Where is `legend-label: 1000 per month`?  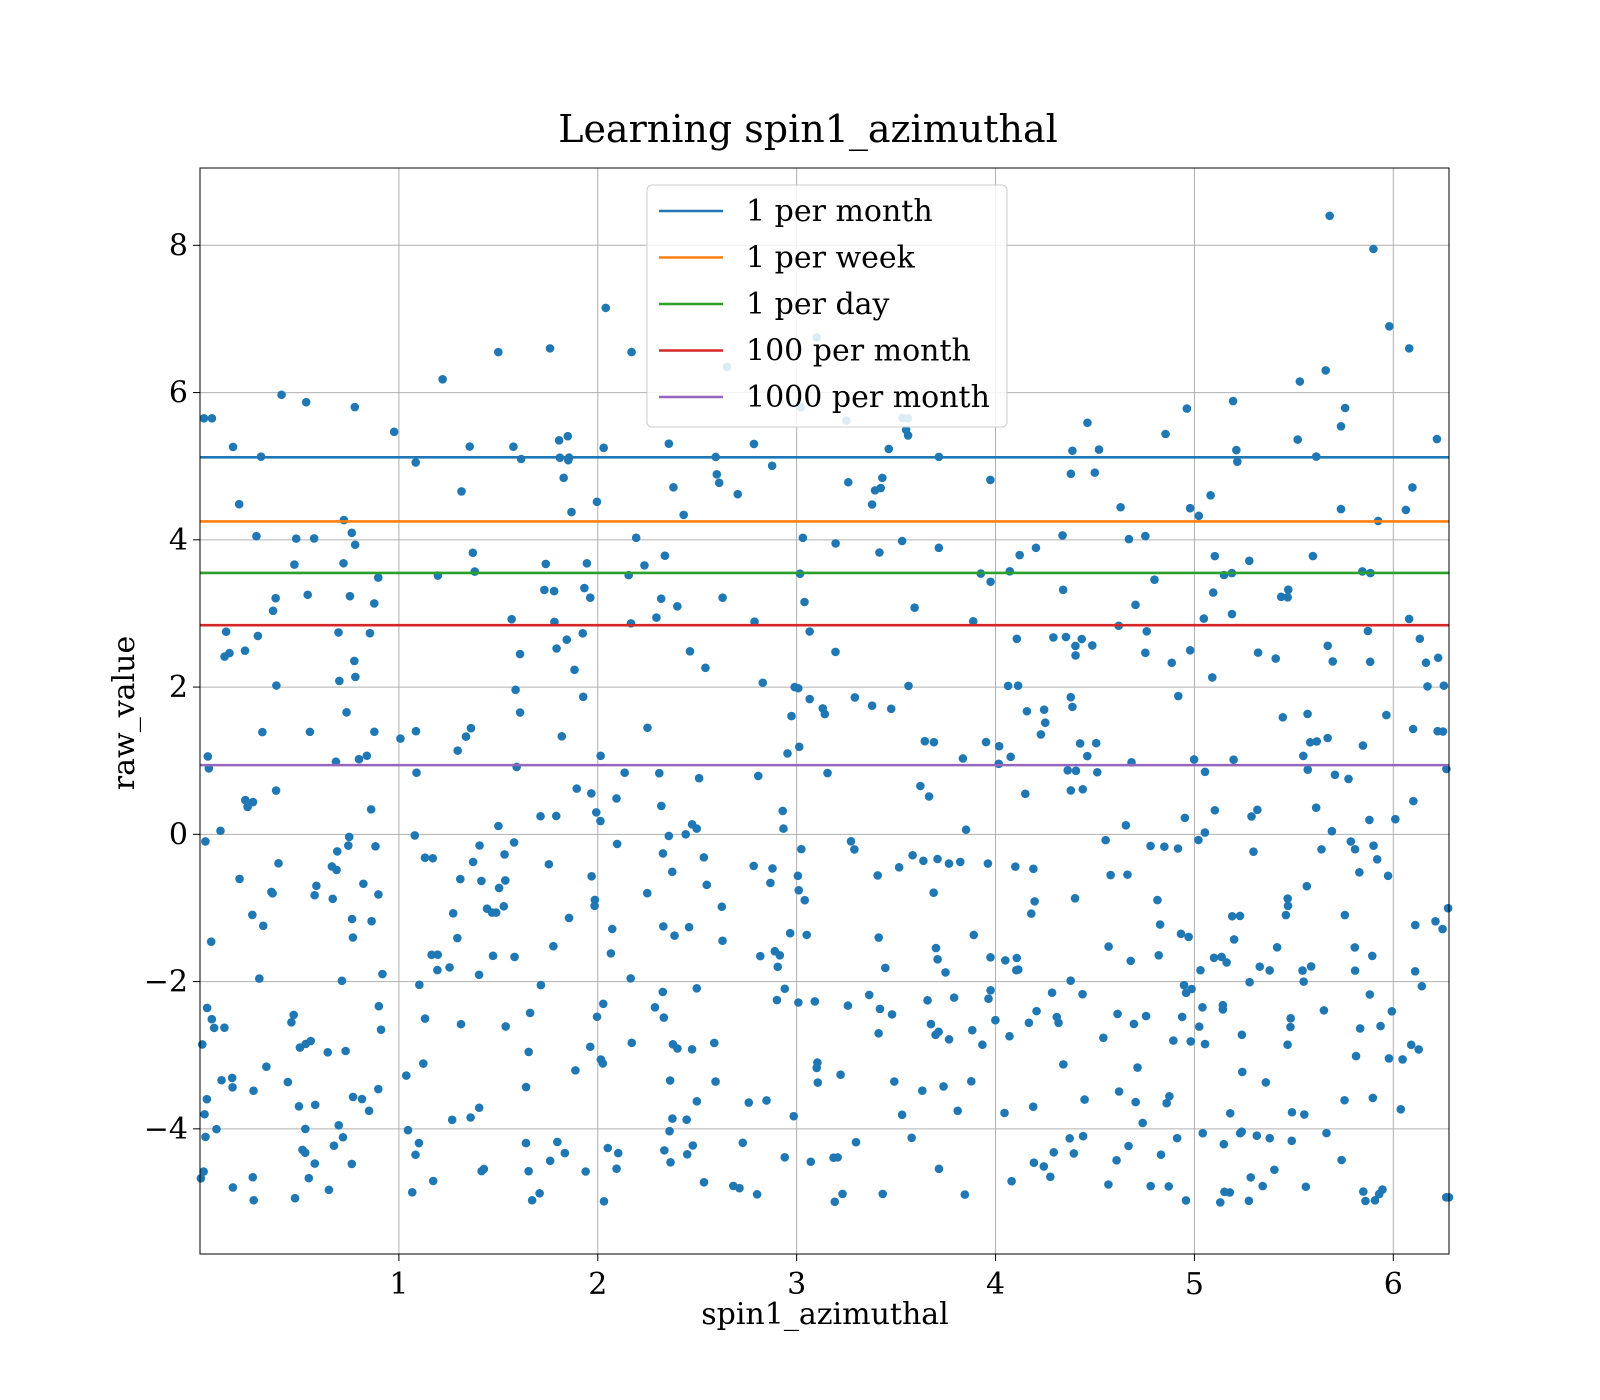
legend-label: 1000 per month is located at coordinates (868, 397).